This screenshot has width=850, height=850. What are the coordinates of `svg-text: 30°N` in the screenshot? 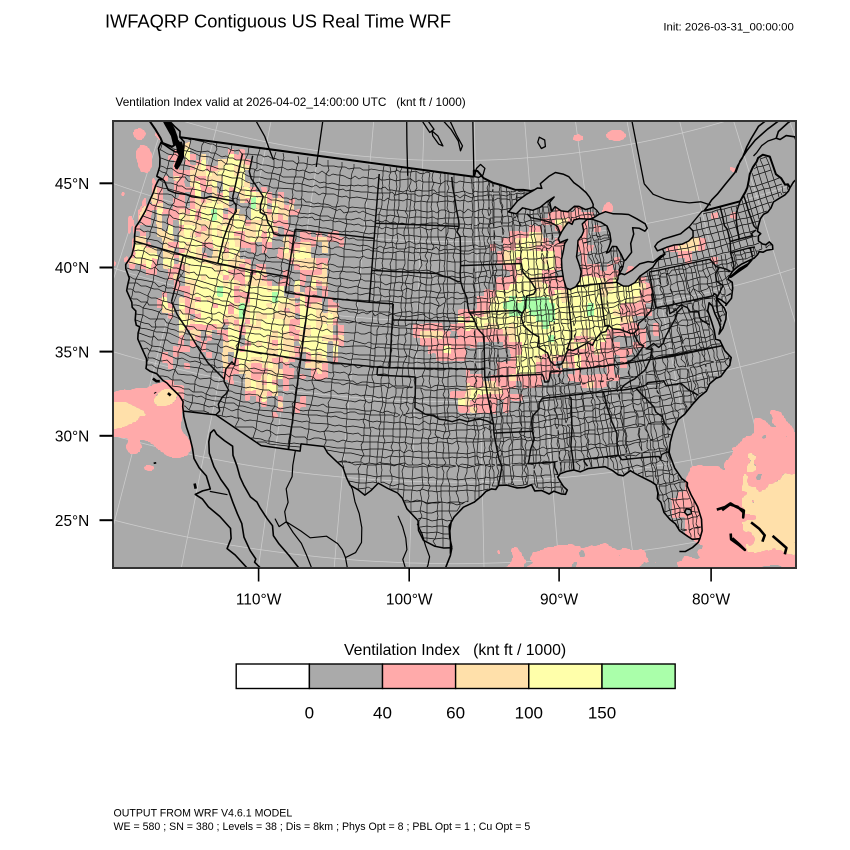 It's located at (72, 437).